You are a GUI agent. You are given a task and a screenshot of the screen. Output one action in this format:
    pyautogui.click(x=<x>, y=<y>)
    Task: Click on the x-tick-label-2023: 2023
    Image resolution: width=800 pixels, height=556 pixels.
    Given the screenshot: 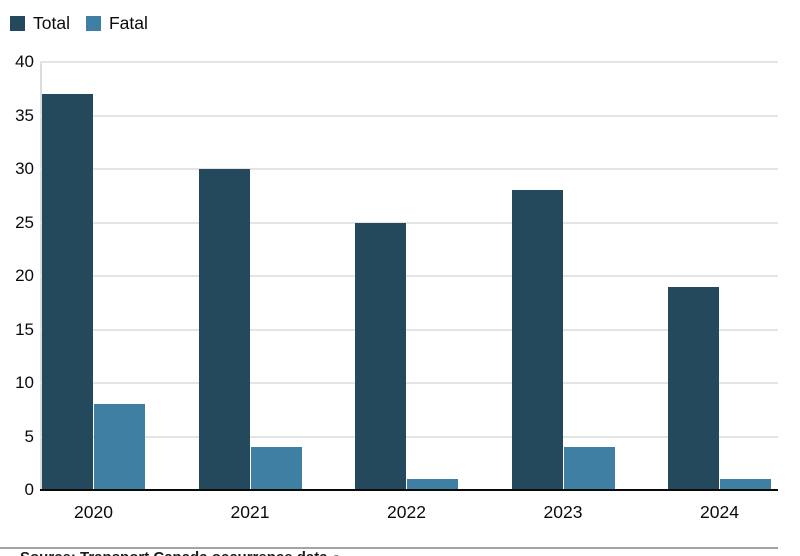 What is the action you would take?
    pyautogui.click(x=563, y=512)
    